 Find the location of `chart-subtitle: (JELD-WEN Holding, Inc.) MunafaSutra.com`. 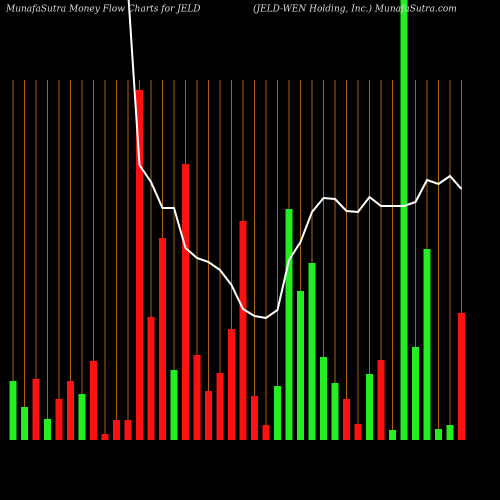

chart-subtitle: (JELD-WEN Holding, Inc.) MunafaSutra.com is located at coordinates (355, 9).